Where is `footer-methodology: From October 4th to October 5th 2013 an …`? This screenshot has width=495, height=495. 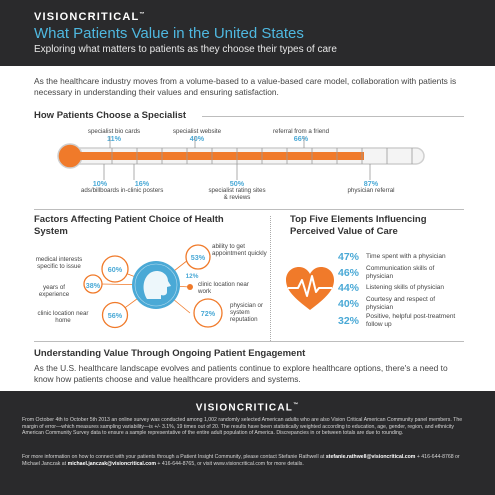
footer-methodology: From October 4th to October 5th 2013 an … is located at coordinates (242, 427).